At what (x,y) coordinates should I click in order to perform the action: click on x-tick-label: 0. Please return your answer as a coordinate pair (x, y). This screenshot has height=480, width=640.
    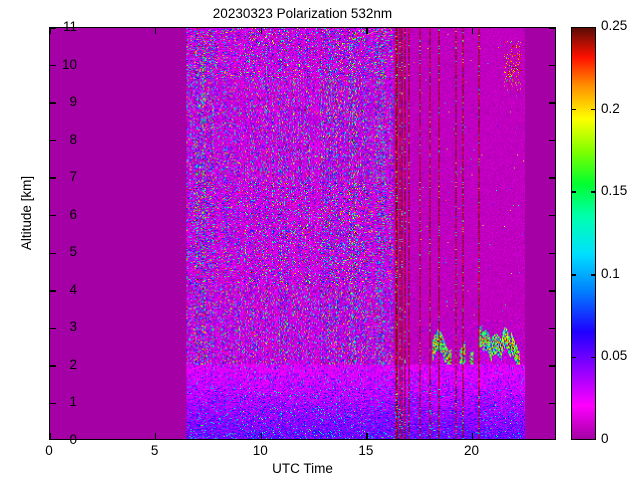
    Looking at the image, I should click on (49, 450).